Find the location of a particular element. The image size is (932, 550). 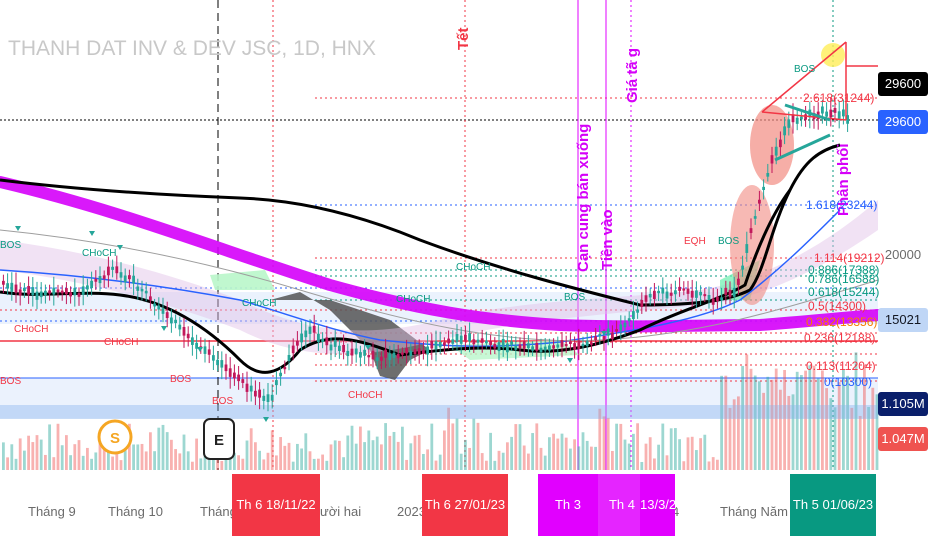

fib-level-label: 0.786(16588) is located at coordinates (843, 279).